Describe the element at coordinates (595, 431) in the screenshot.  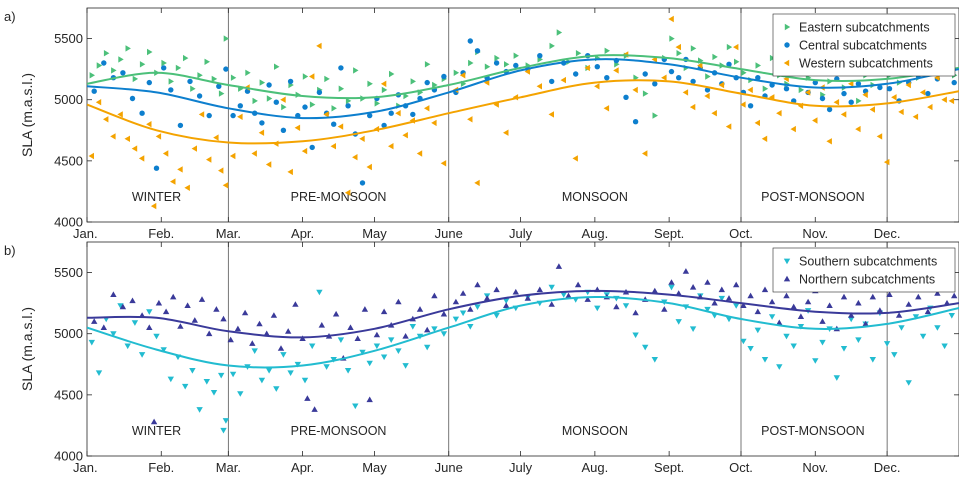
I see `season-label: MONSOON` at that location.